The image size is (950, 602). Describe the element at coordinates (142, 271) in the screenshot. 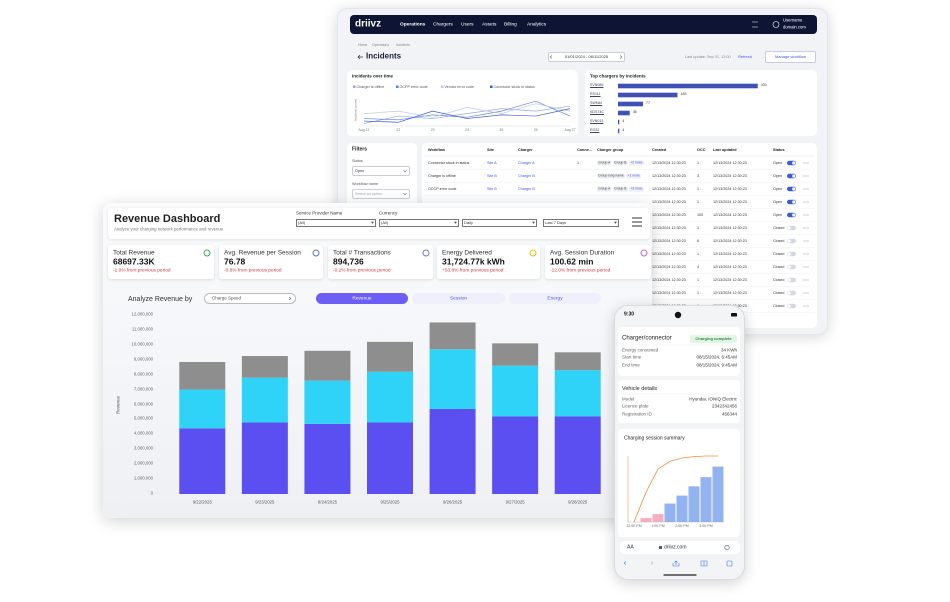

I see `kpi-change: -1.0% from previous period` at that location.